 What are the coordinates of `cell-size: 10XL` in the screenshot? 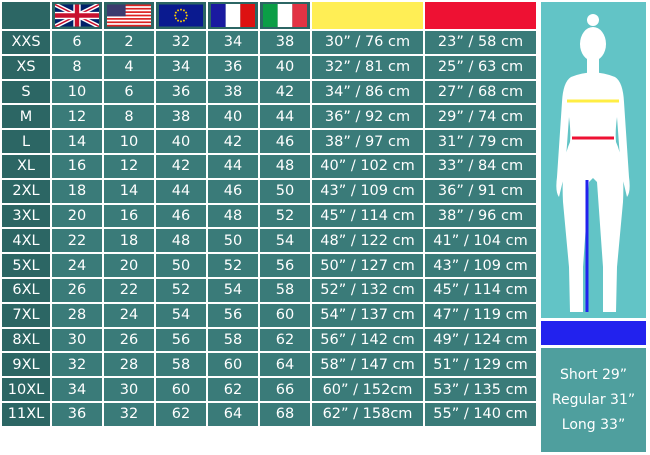 It's located at (26, 389).